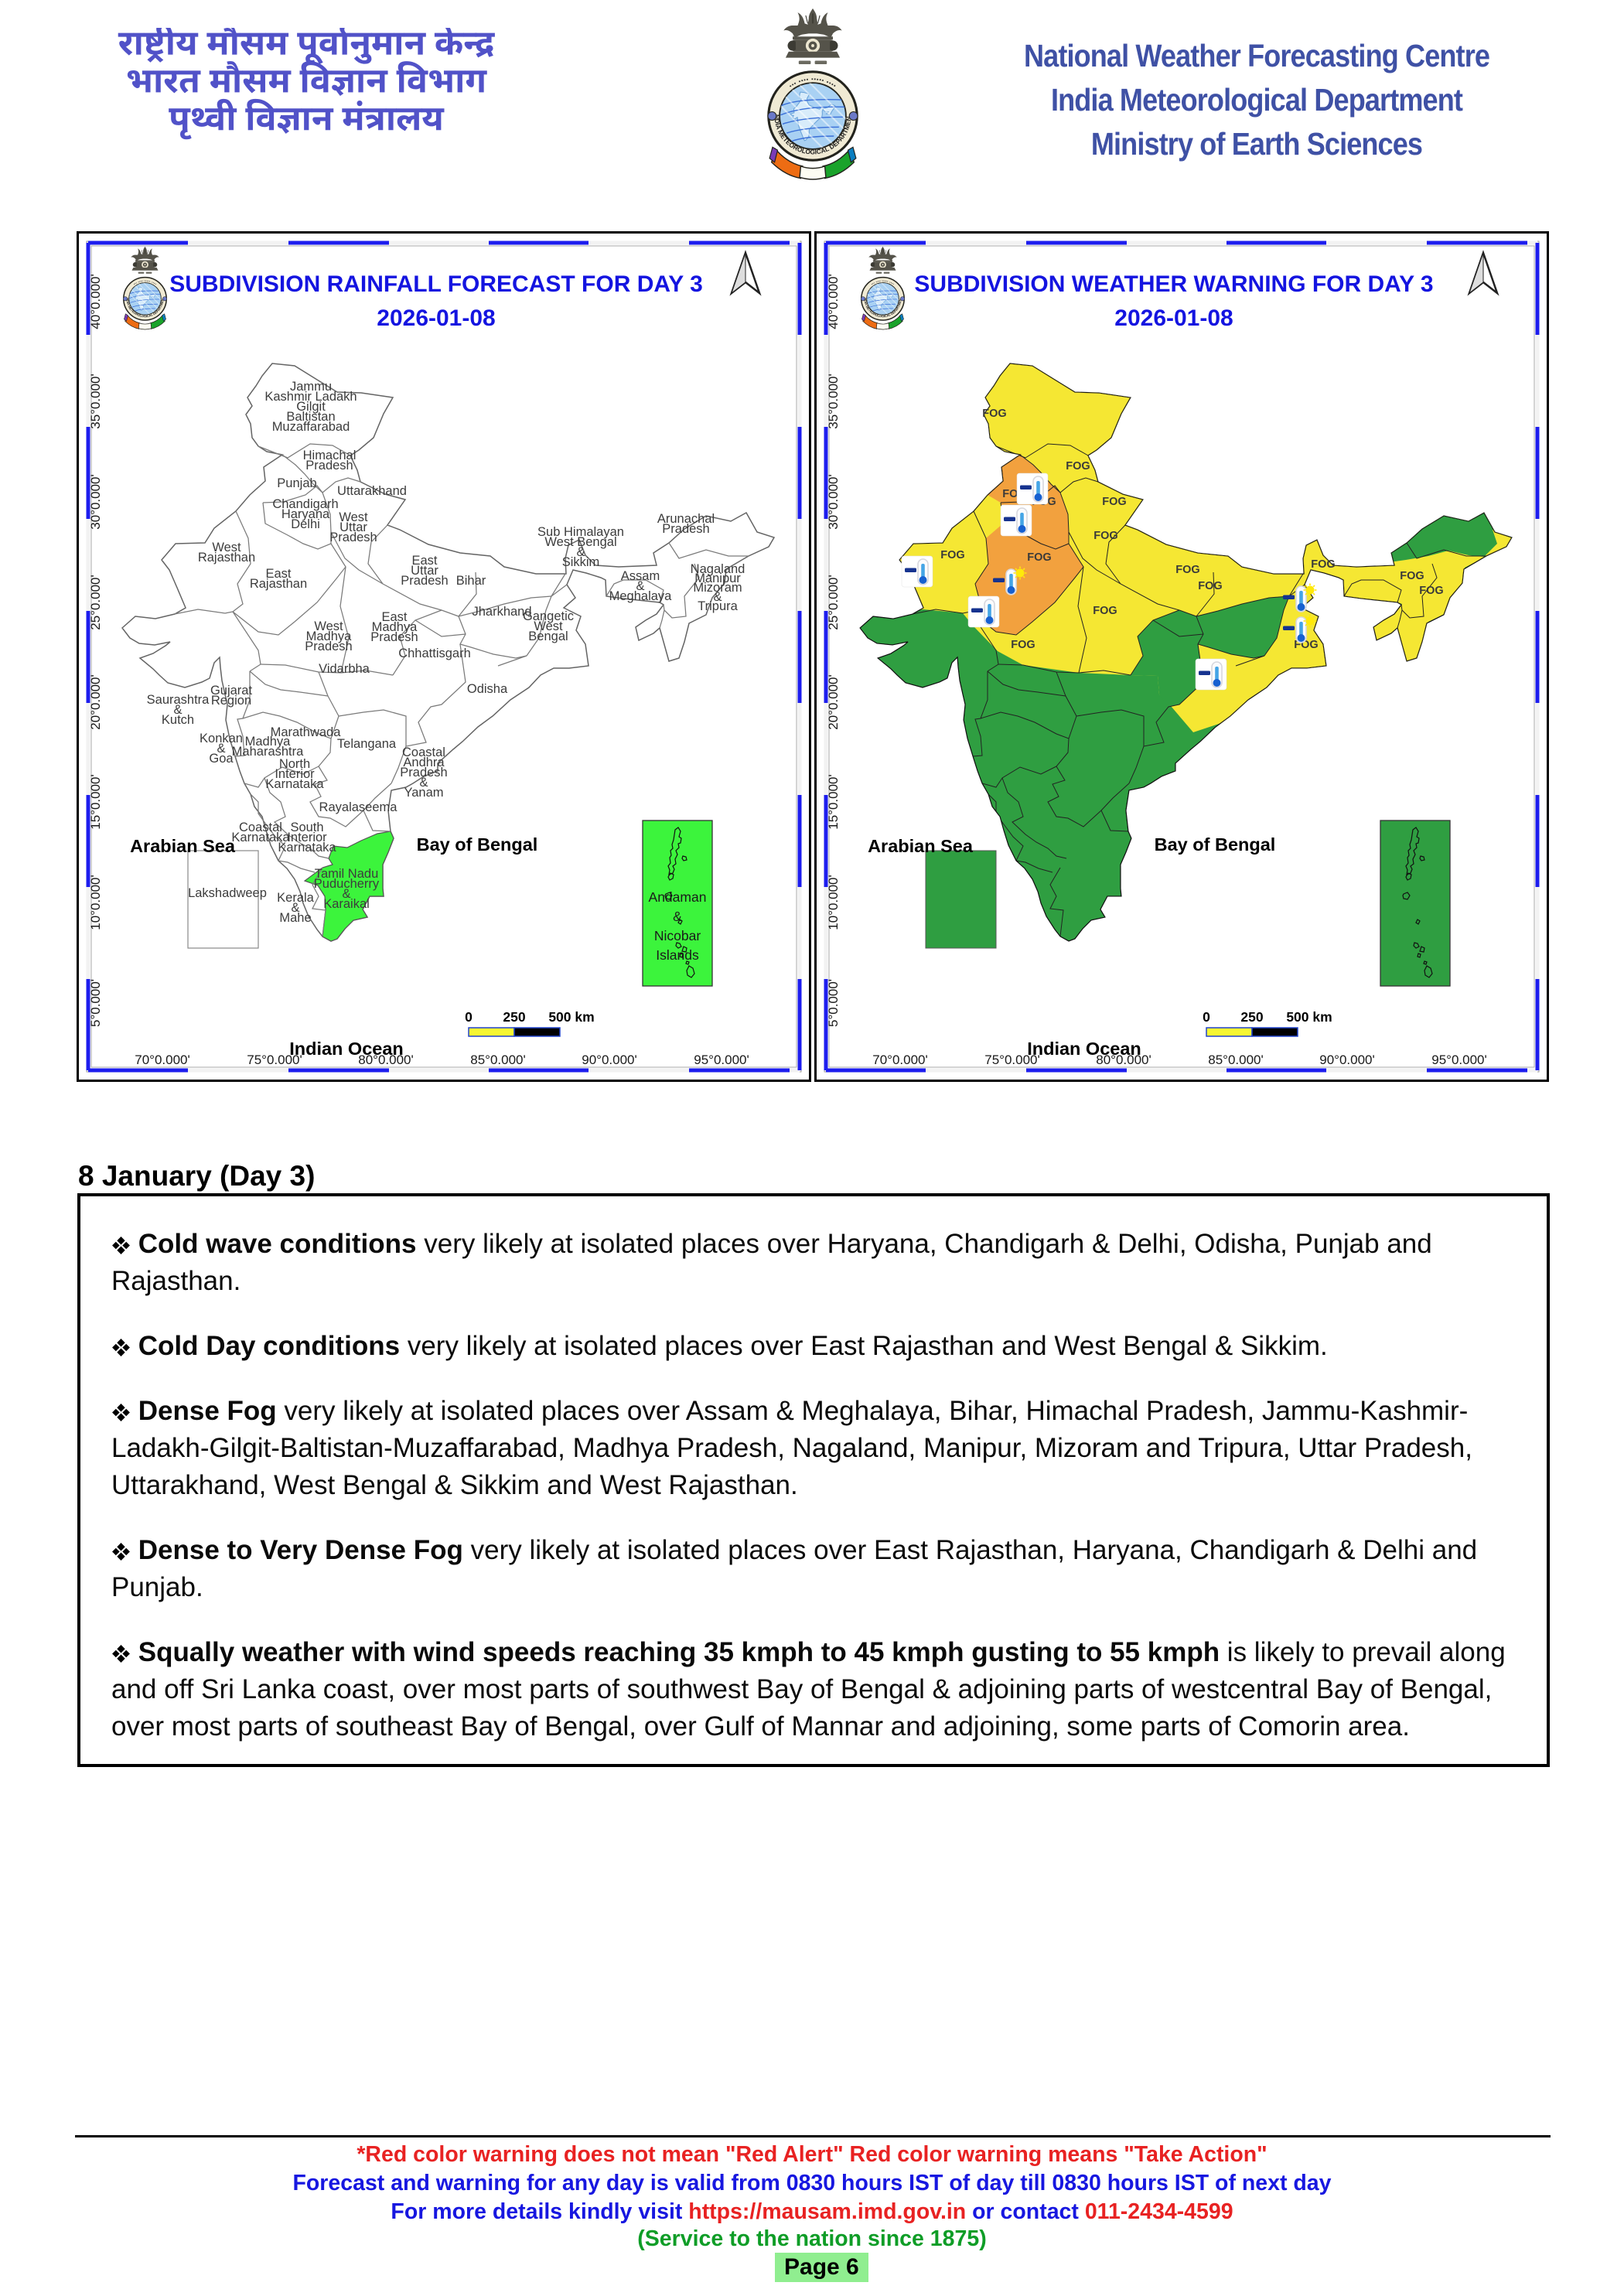  I want to click on svg-text: Jammu, so click(311, 387).